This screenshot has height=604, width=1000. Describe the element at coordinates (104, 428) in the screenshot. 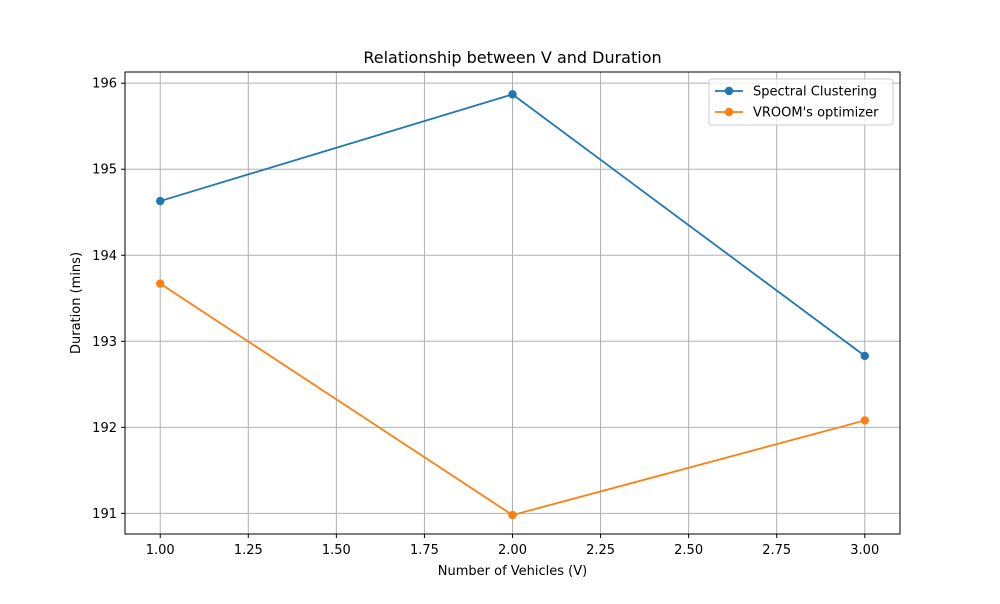

I see `y-tick-label: 192` at that location.